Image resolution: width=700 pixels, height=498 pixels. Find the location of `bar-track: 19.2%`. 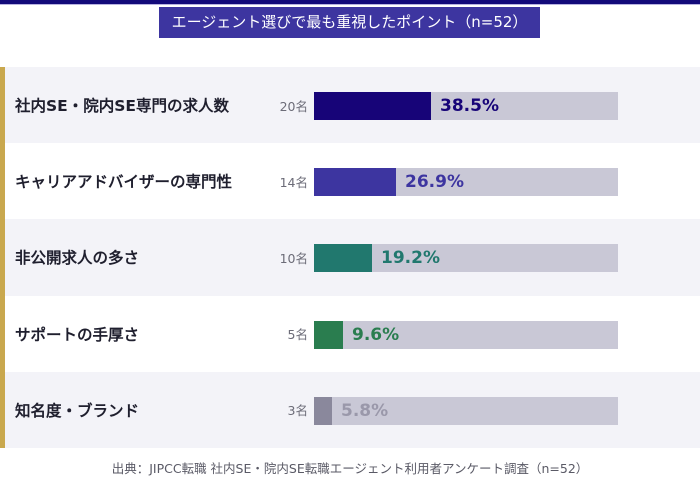

bar-track: 19.2% is located at coordinates (466, 258).